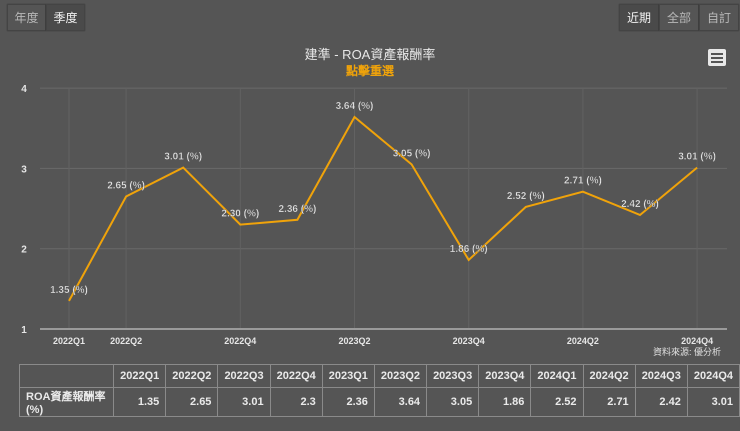 The image size is (740, 431). I want to click on y-tick-label: 2, so click(24, 250).